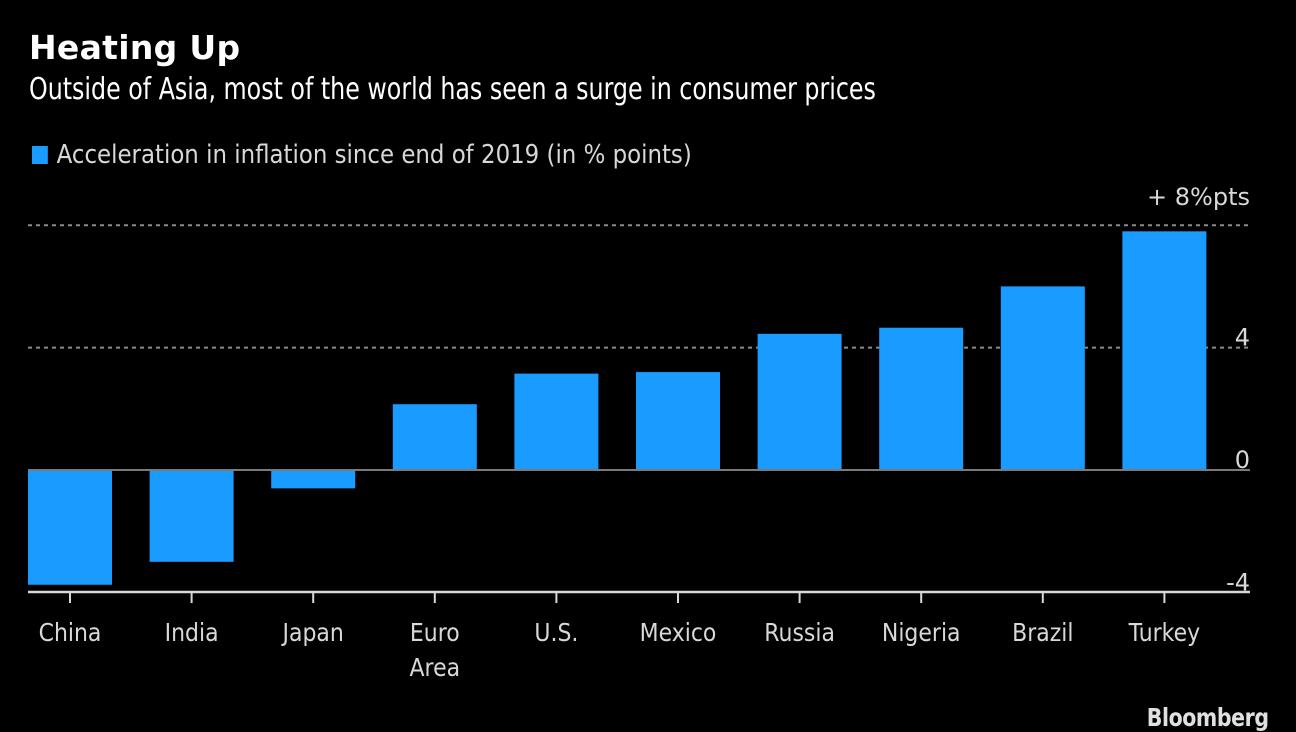 This screenshot has height=732, width=1296. I want to click on x-tick-label: Mexico, so click(678, 633).